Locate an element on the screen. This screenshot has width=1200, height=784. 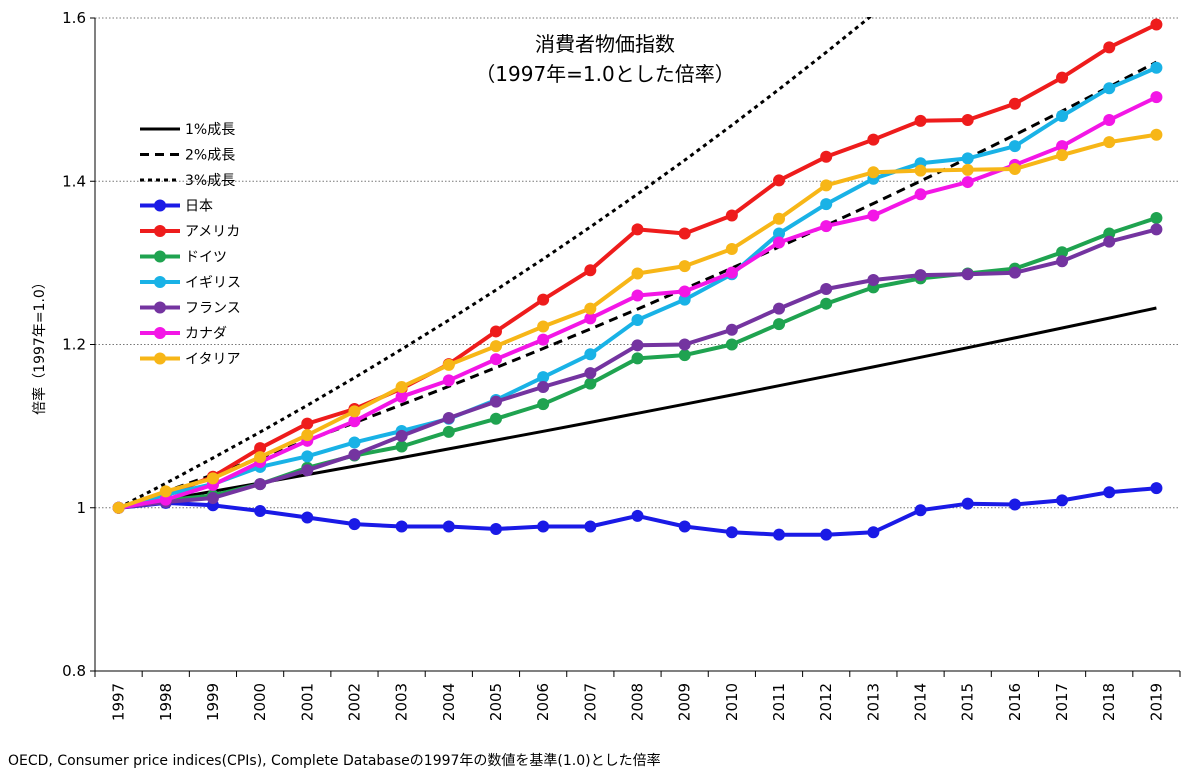
x-tick-label: 2006 is located at coordinates (543, 702).